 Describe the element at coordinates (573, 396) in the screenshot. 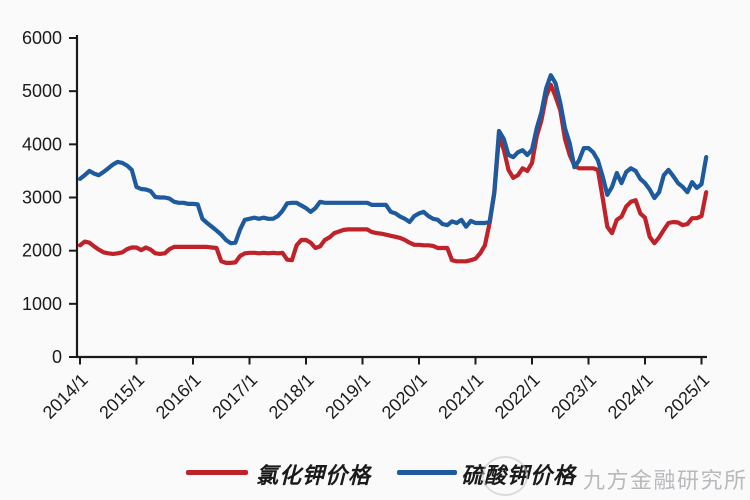

I see `x-tick-label: 2023/1` at that location.